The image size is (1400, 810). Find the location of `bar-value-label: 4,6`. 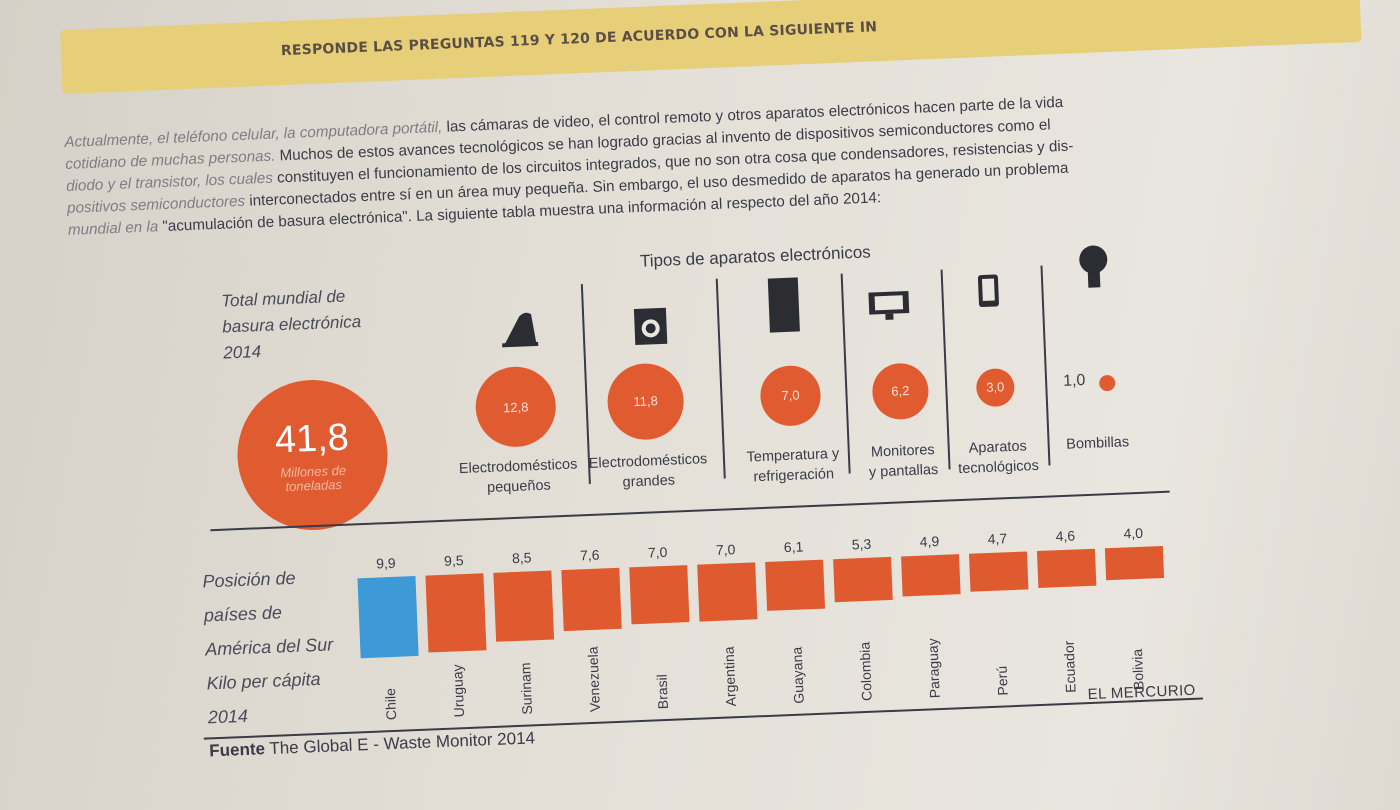

bar-value-label: 4,6 is located at coordinates (1065, 536).